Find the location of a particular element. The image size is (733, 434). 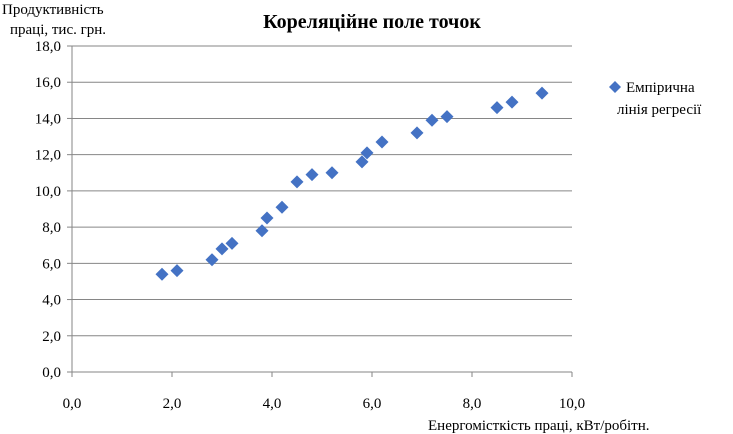

y-tick-label: 16,0 is located at coordinates (48, 83).